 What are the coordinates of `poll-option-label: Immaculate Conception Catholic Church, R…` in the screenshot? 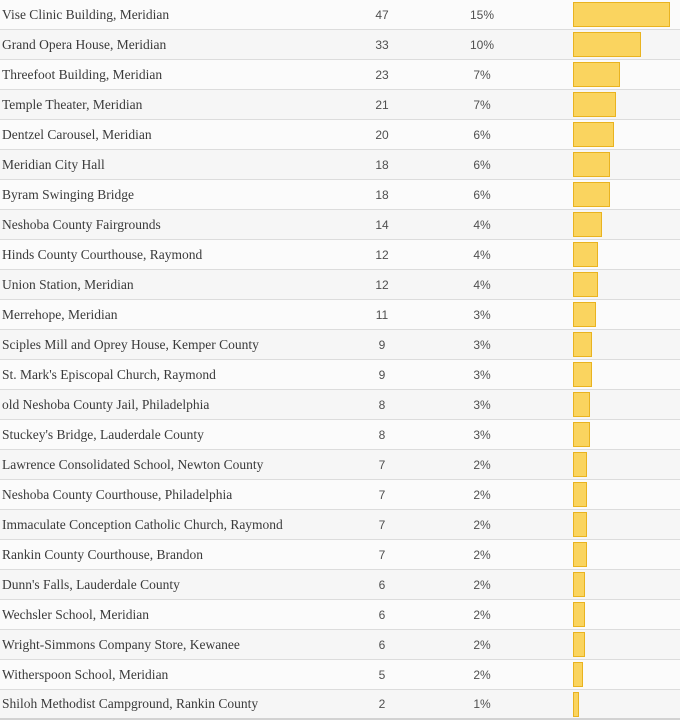 It's located at (142, 524).